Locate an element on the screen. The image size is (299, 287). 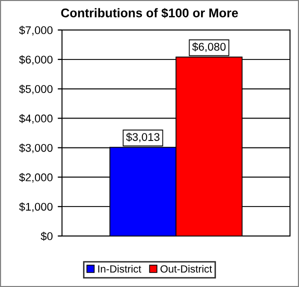
y-tick-label: $2,000 is located at coordinates (36, 177).